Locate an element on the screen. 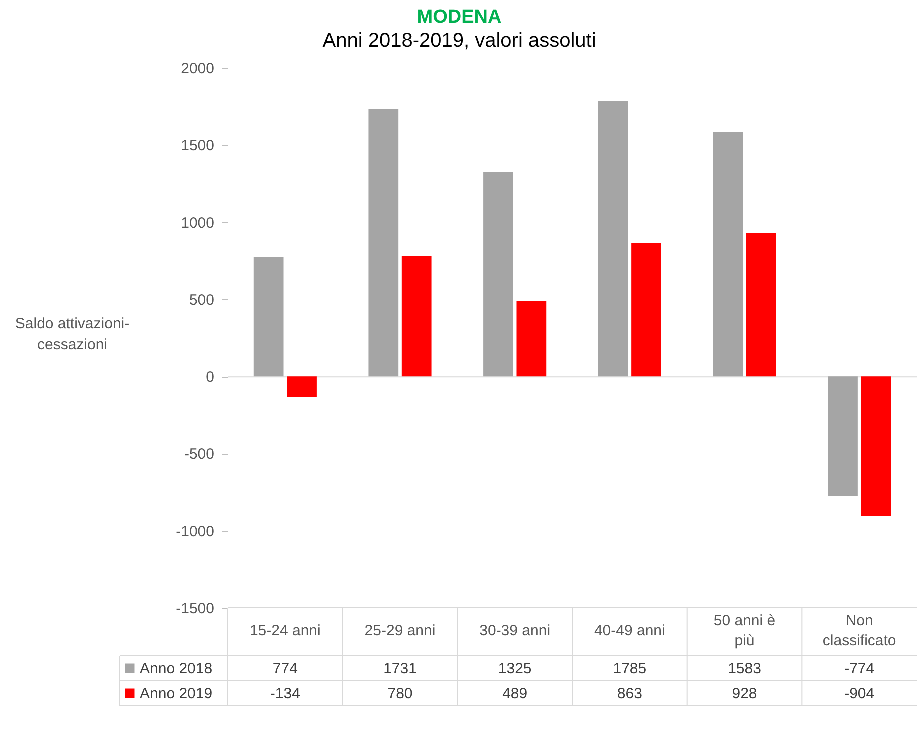 Image resolution: width=919 pixels, height=729 pixels. data-label: 1785 is located at coordinates (630, 669).